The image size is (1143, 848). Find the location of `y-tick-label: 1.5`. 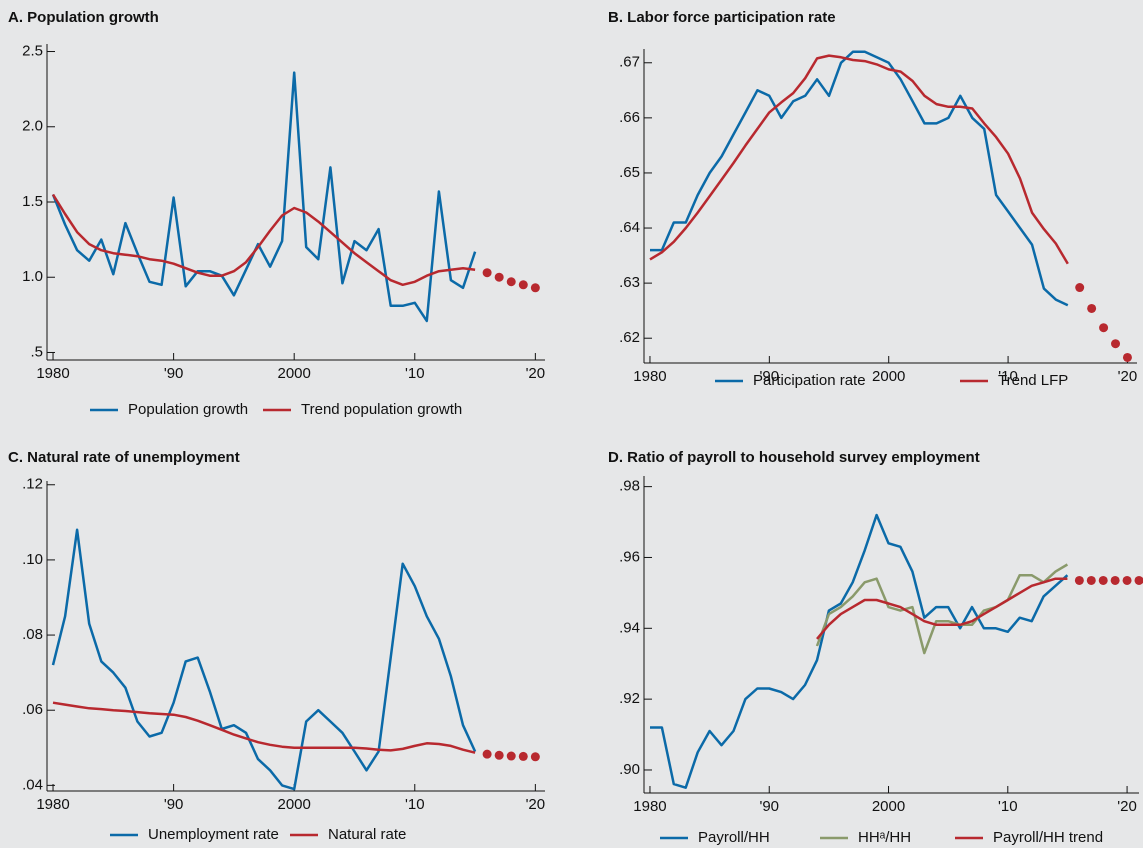

y-tick-label: 1.5 is located at coordinates (32, 201).